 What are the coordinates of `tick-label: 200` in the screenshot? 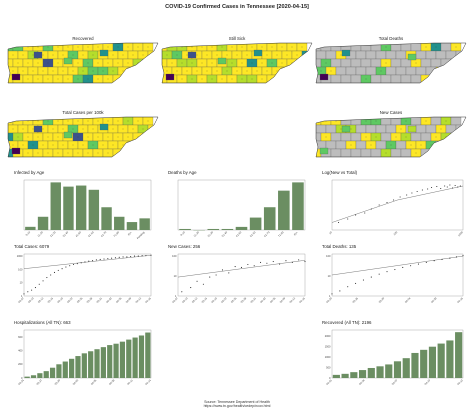 It's located at (20, 364).